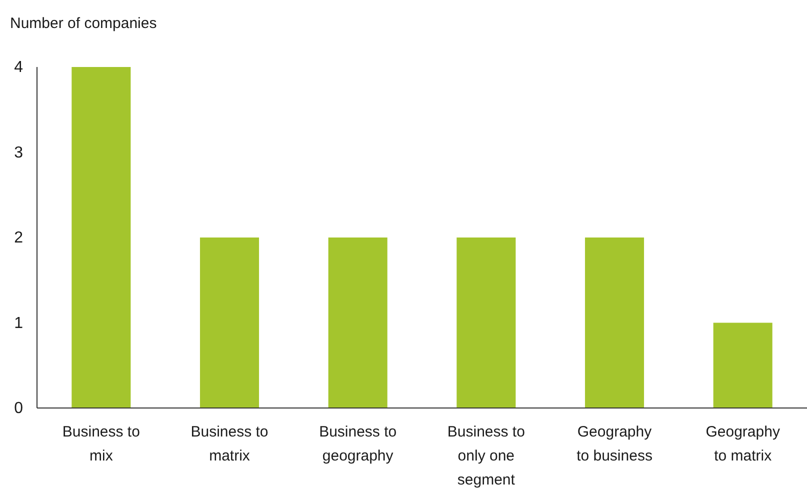 The width and height of the screenshot is (807, 490). I want to click on x-tick-label: Business to geography, so click(358, 444).